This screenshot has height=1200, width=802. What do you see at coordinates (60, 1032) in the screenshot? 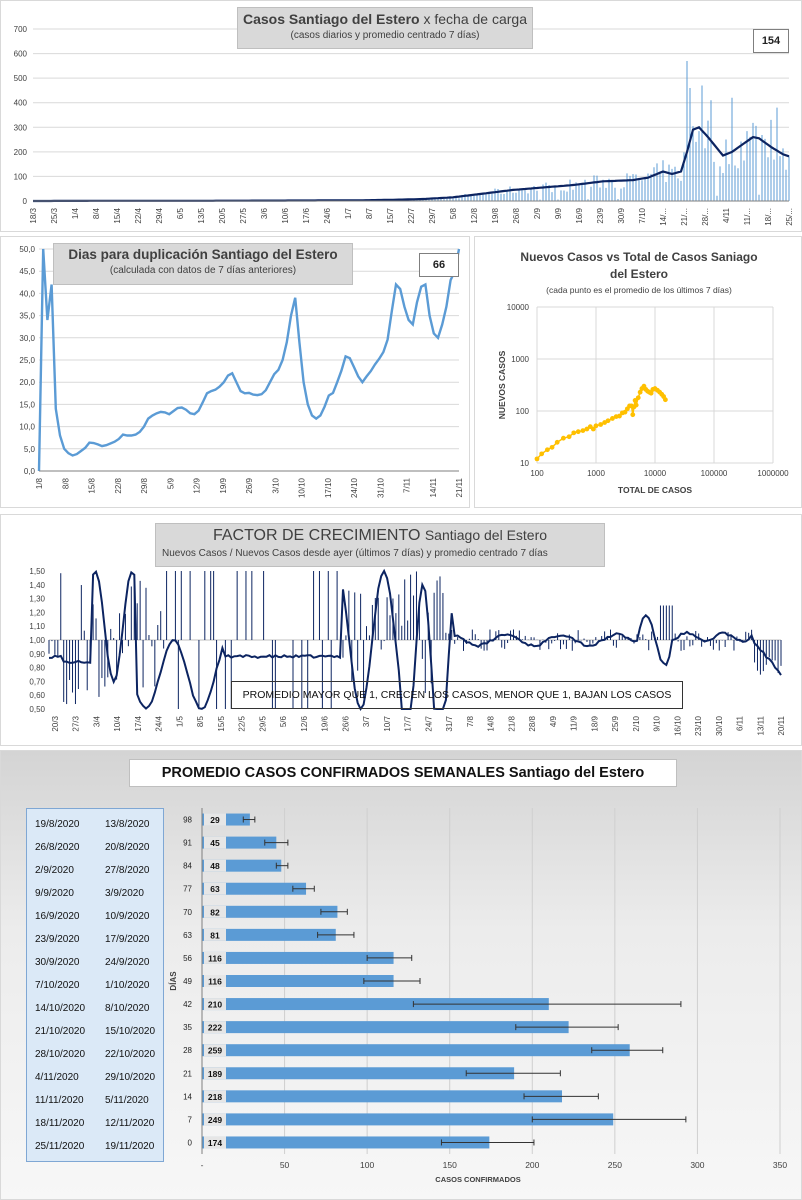
I see `date-range-end: 21/10/2020` at bounding box center [60, 1032].